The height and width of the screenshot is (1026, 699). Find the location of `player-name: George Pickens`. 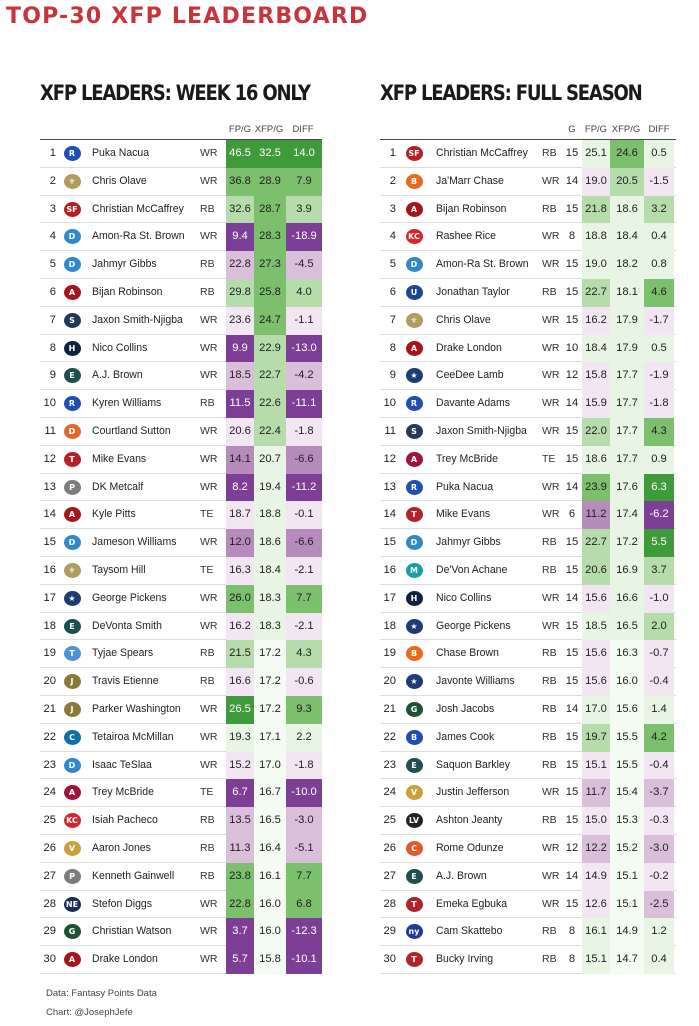

player-name: George Pickens is located at coordinates (473, 625).